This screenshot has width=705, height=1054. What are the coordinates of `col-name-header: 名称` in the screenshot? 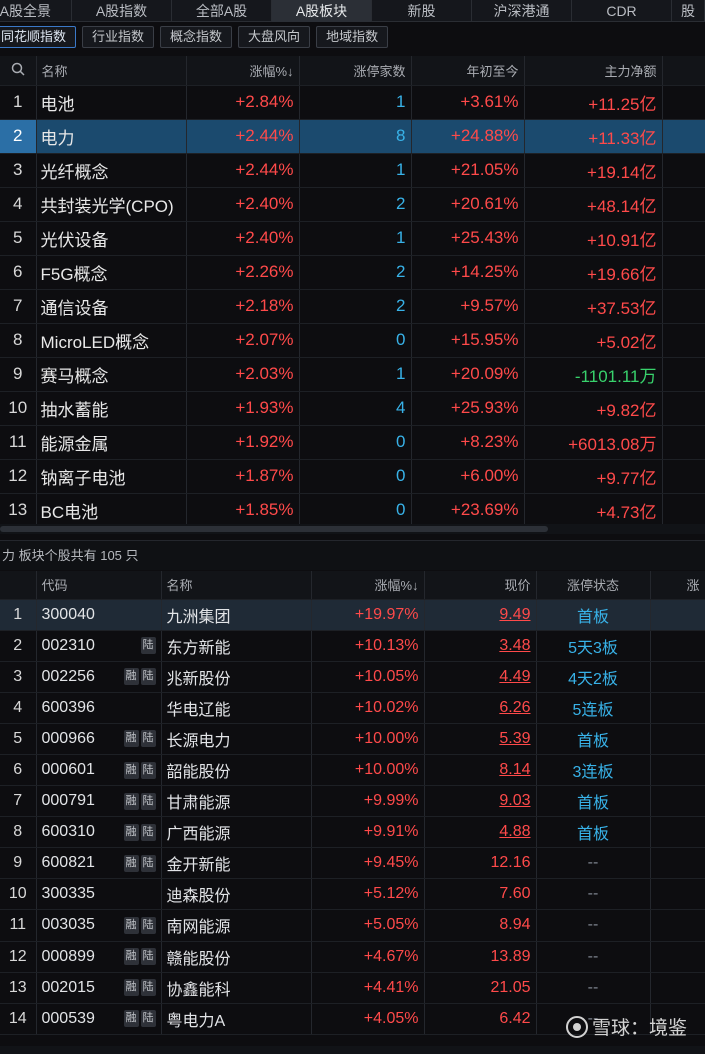 It's located at (111, 71).